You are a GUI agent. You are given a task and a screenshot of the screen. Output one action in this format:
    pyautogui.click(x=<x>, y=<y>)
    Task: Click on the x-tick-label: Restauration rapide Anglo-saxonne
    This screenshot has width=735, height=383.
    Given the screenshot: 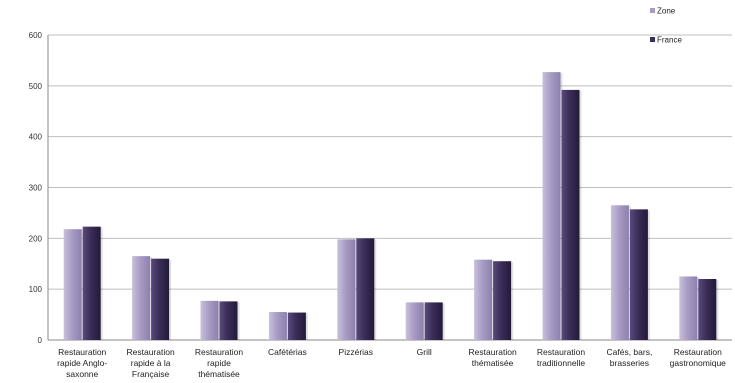 What is the action you would take?
    pyautogui.click(x=82, y=363)
    